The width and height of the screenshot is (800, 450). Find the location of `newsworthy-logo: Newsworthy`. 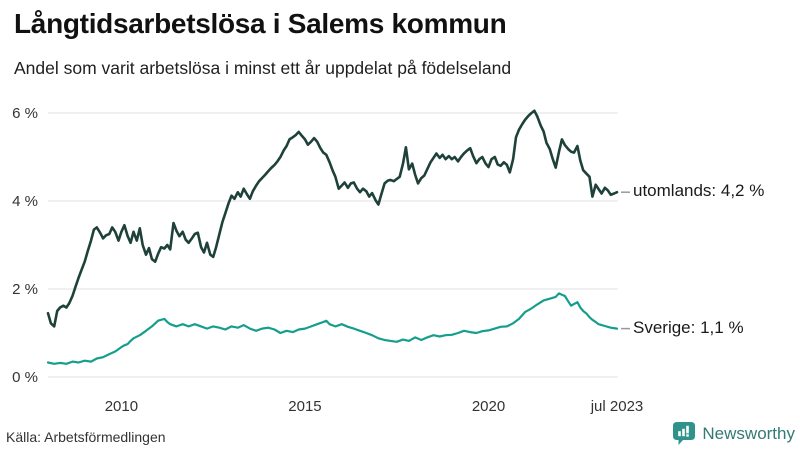

newsworthy-logo: Newsworthy is located at coordinates (733, 434).